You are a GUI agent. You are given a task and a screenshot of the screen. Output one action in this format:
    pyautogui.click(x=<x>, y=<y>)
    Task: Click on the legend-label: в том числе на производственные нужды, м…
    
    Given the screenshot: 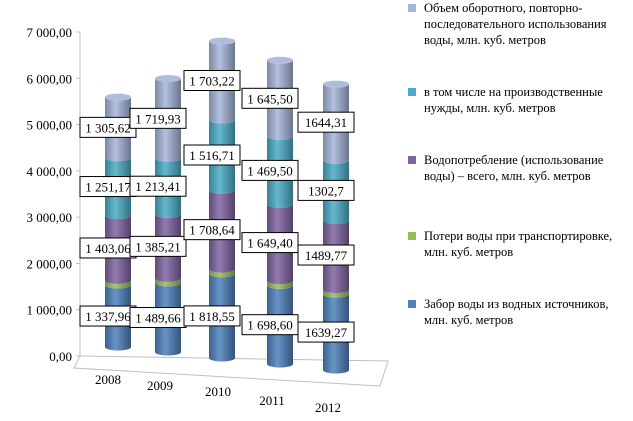 What is the action you would take?
    pyautogui.click(x=513, y=100)
    